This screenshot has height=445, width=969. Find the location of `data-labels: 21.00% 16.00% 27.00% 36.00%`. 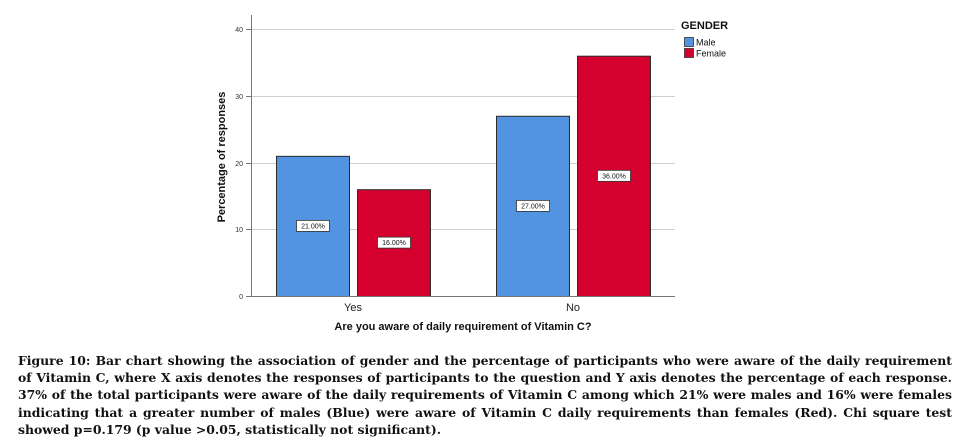

data-labels: 21.00% 16.00% 27.00% 36.00% is located at coordinates (463, 209).